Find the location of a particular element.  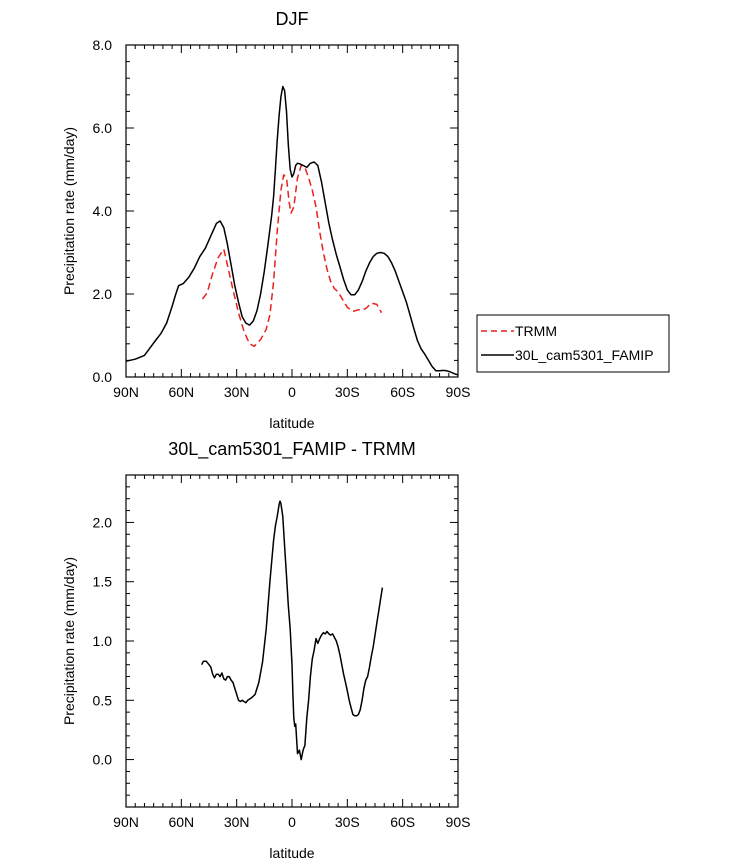

chart-title: 30L_cam5301_FAMIP - TRMM is located at coordinates (291, 449).